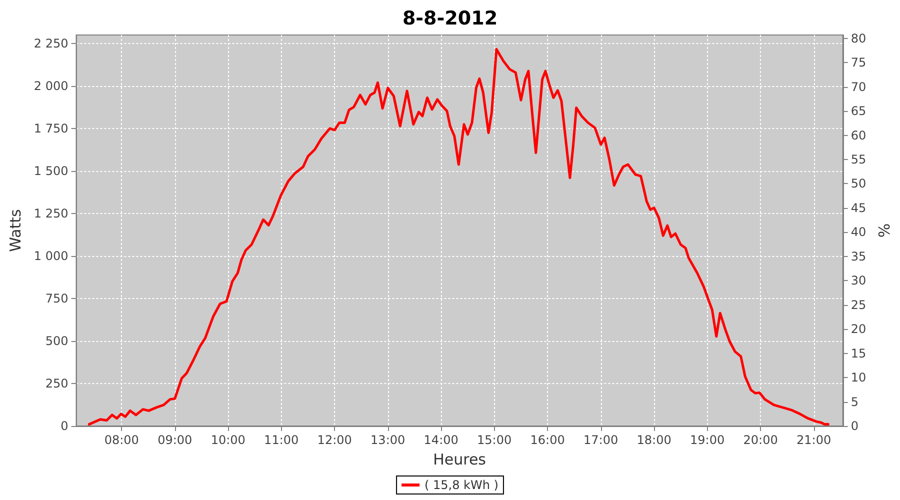  Describe the element at coordinates (51, 43) in the screenshot. I see `y-tick-label: 2 250` at that location.